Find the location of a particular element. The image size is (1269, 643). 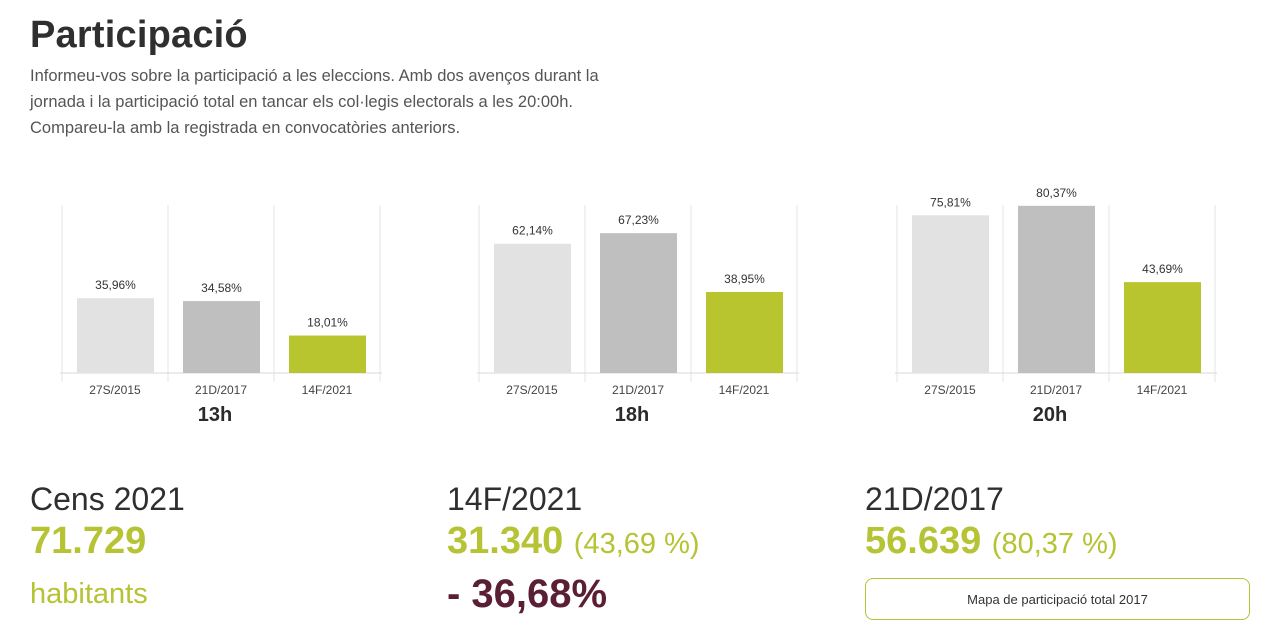

chart-hour-label: 13h is located at coordinates (215, 415).